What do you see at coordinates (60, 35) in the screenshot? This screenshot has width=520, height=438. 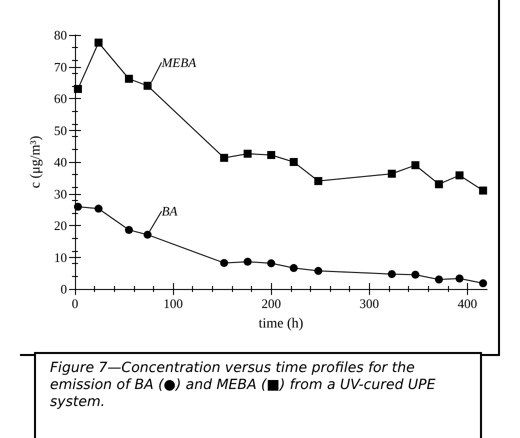 I see `y-tick-label: 80` at bounding box center [60, 35].